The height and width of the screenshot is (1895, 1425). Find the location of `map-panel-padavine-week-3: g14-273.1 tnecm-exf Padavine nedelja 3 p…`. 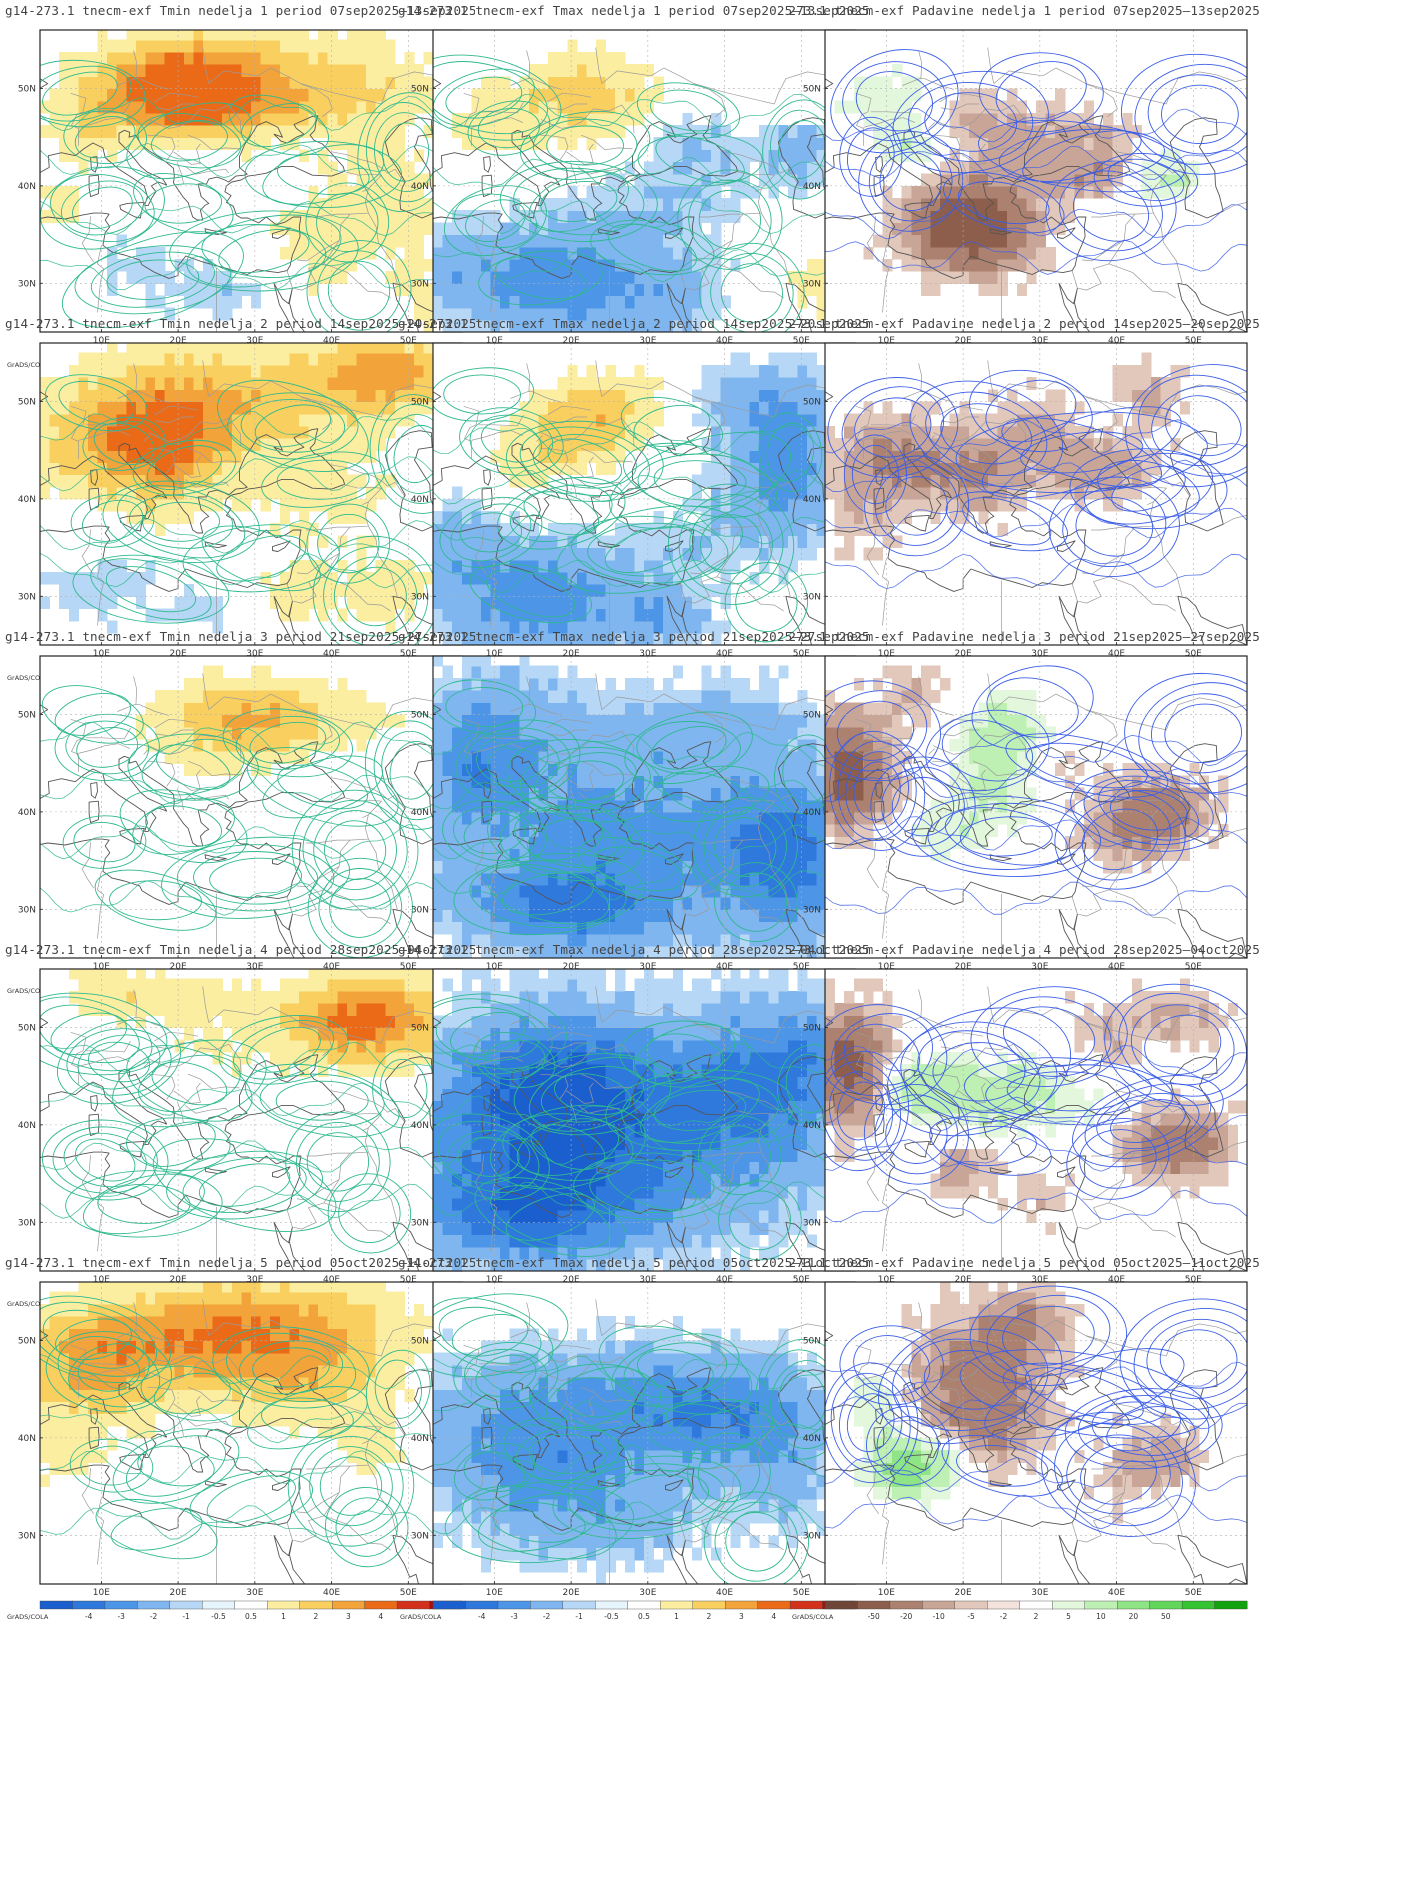

map-panel-padavine-week-3: g14-273.1 tnecm-exf Padavine nedelja 3 p… is located at coordinates (1025, 815).